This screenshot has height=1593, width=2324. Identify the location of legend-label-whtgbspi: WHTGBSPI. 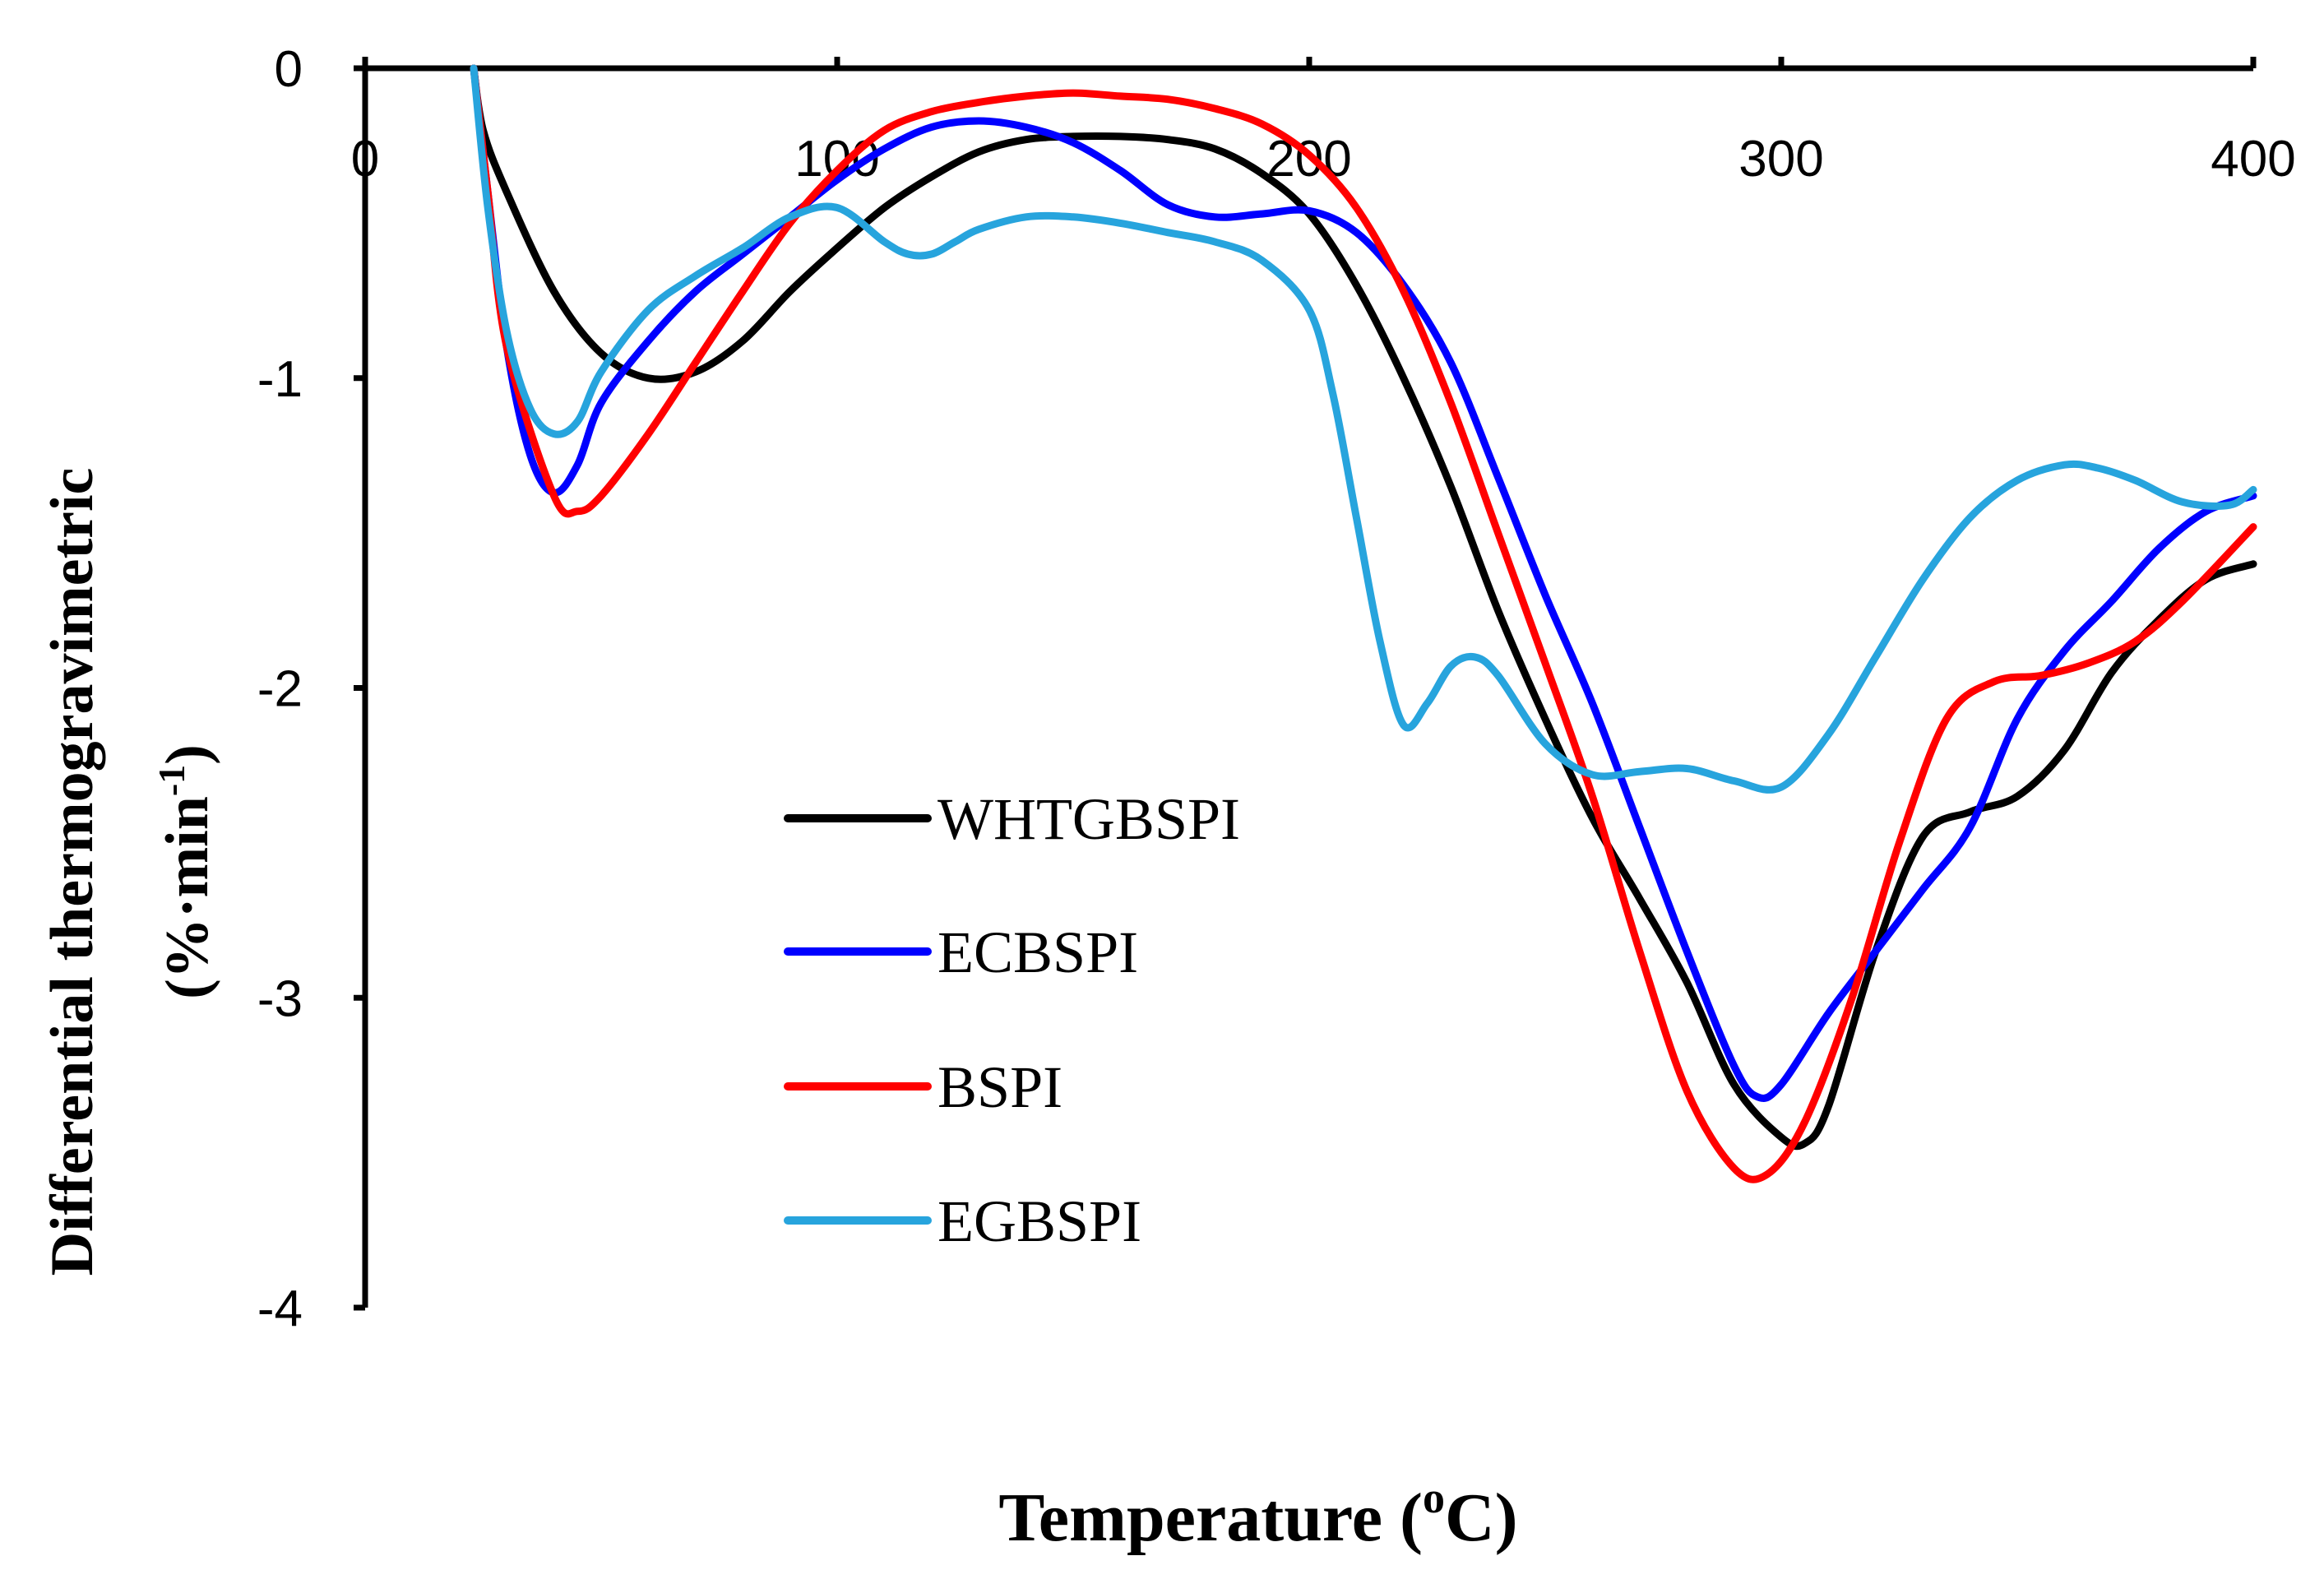
(1088, 819).